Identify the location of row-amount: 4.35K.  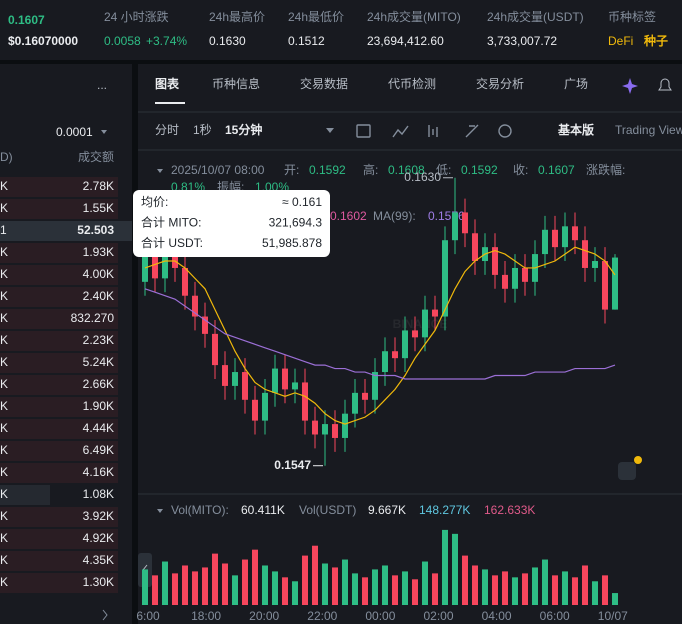
(98, 560).